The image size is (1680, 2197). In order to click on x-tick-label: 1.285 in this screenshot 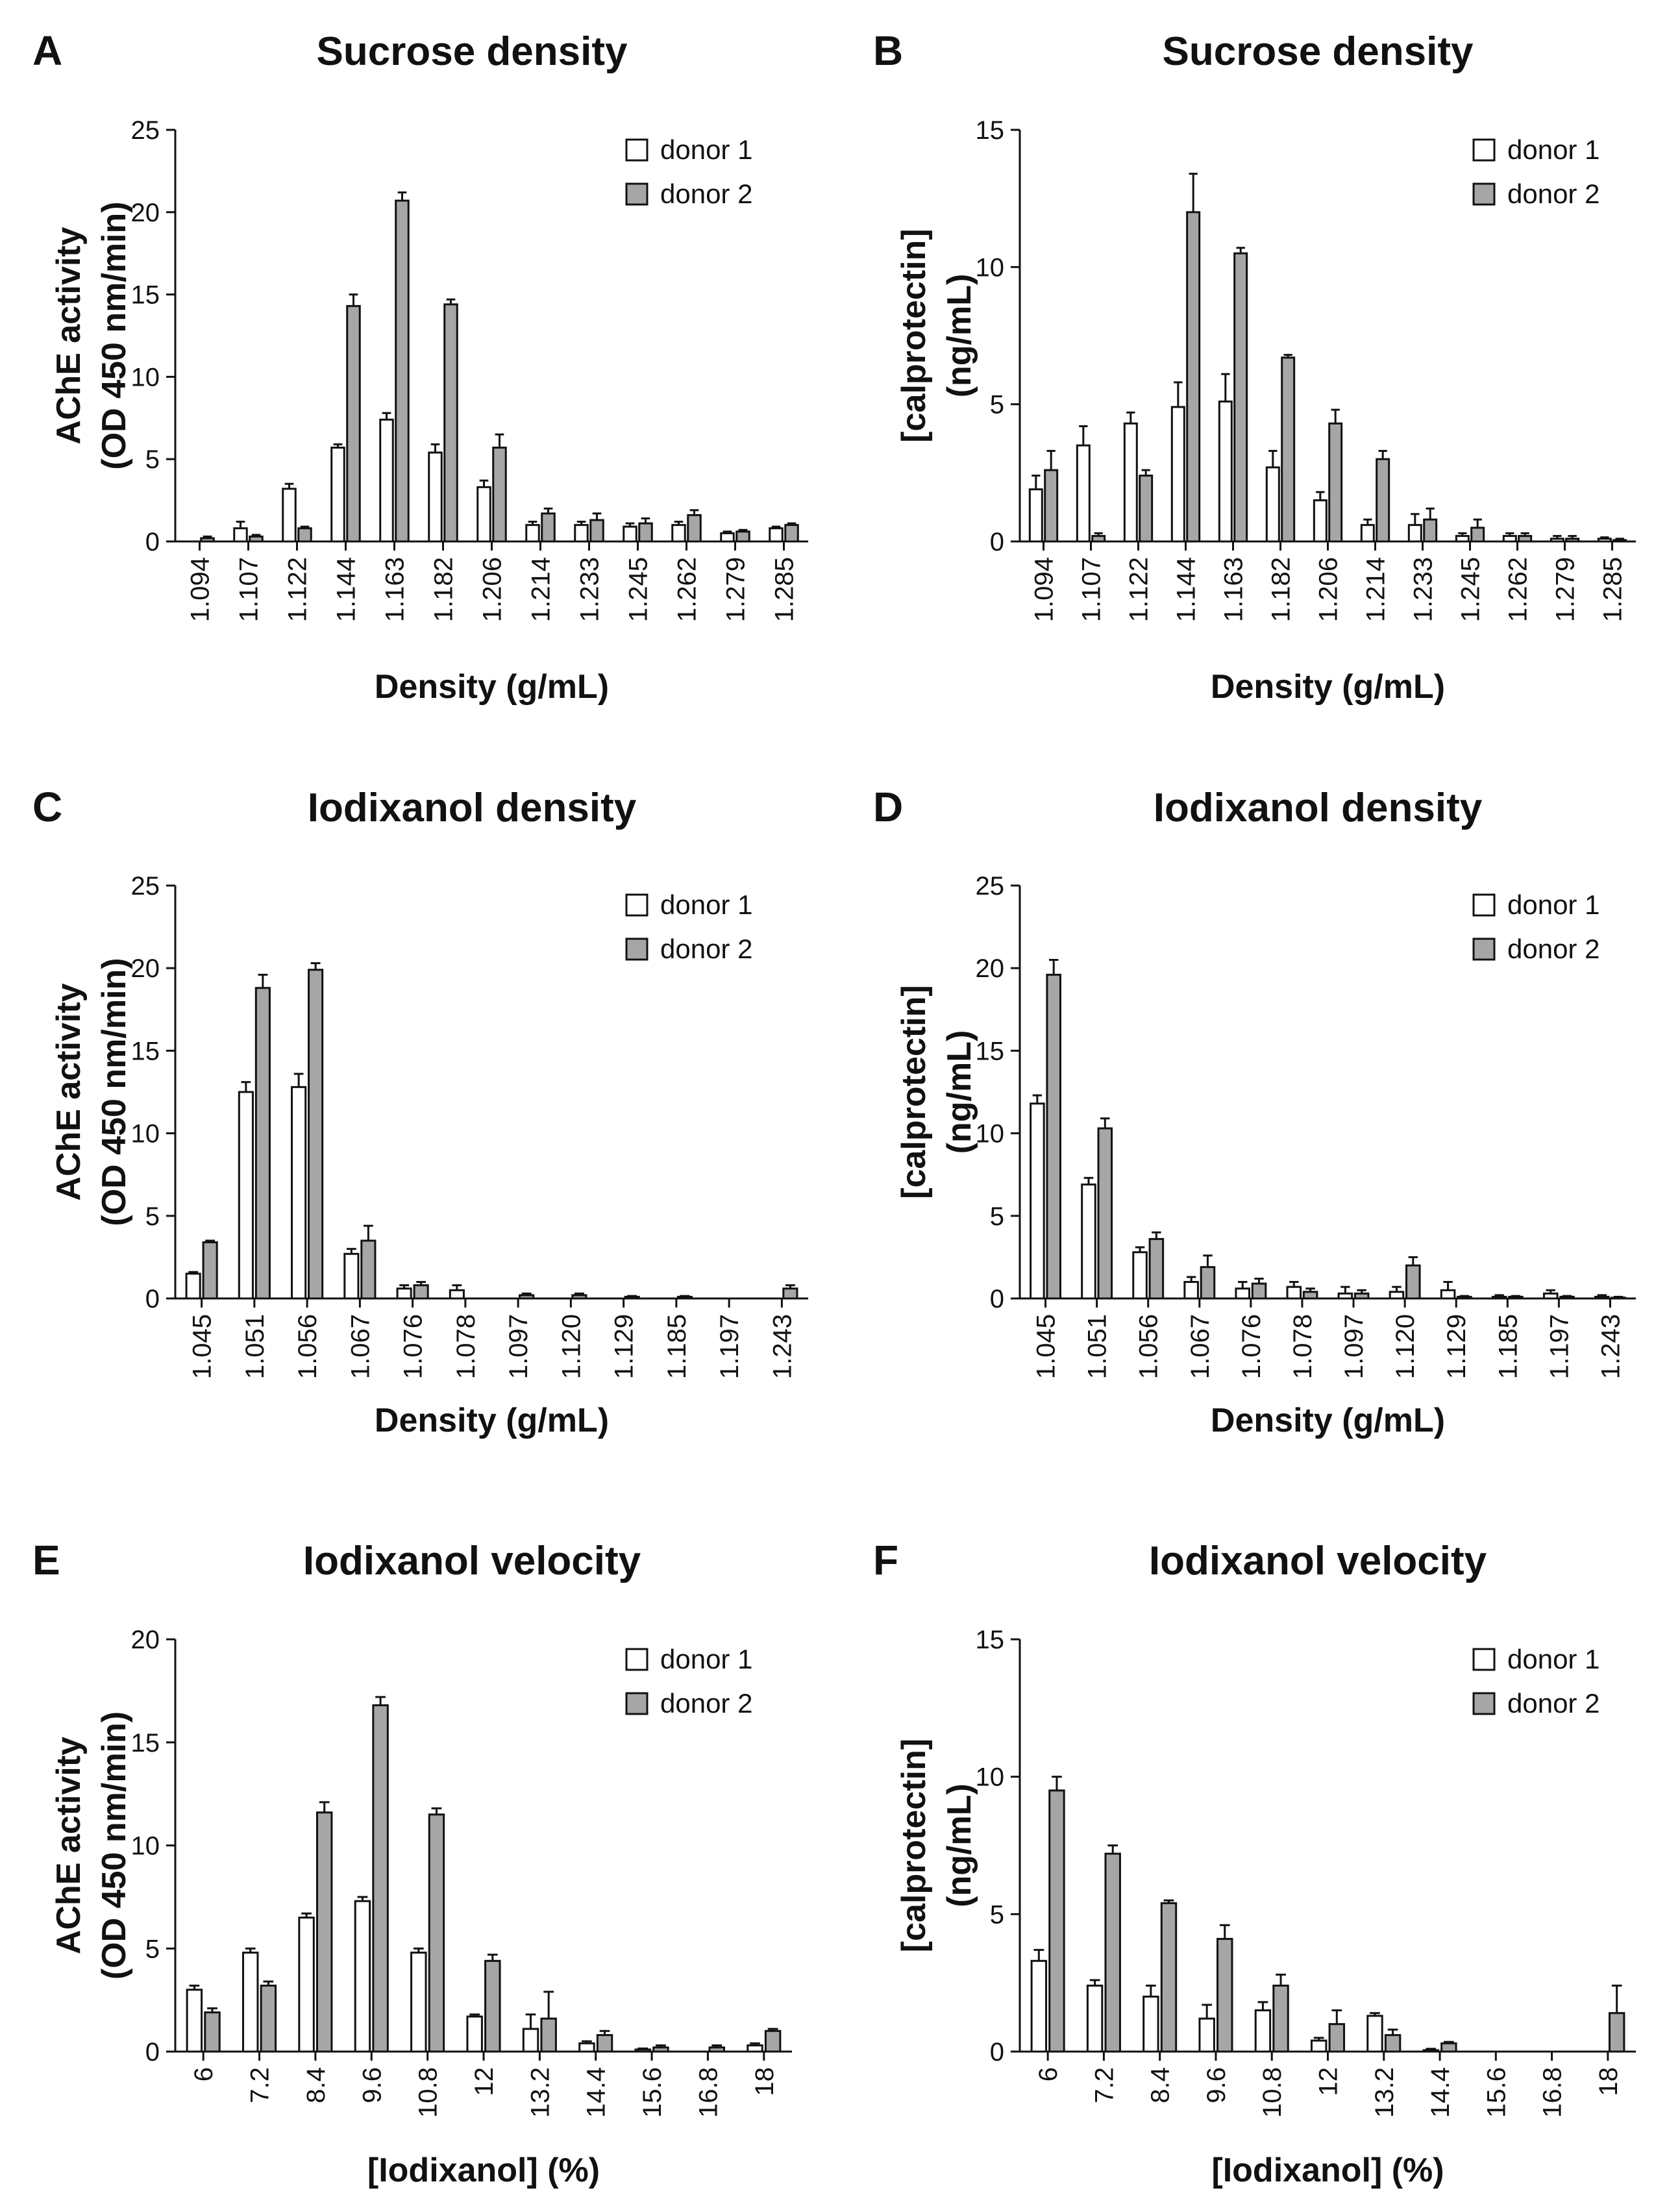, I will do `click(785, 589)`.